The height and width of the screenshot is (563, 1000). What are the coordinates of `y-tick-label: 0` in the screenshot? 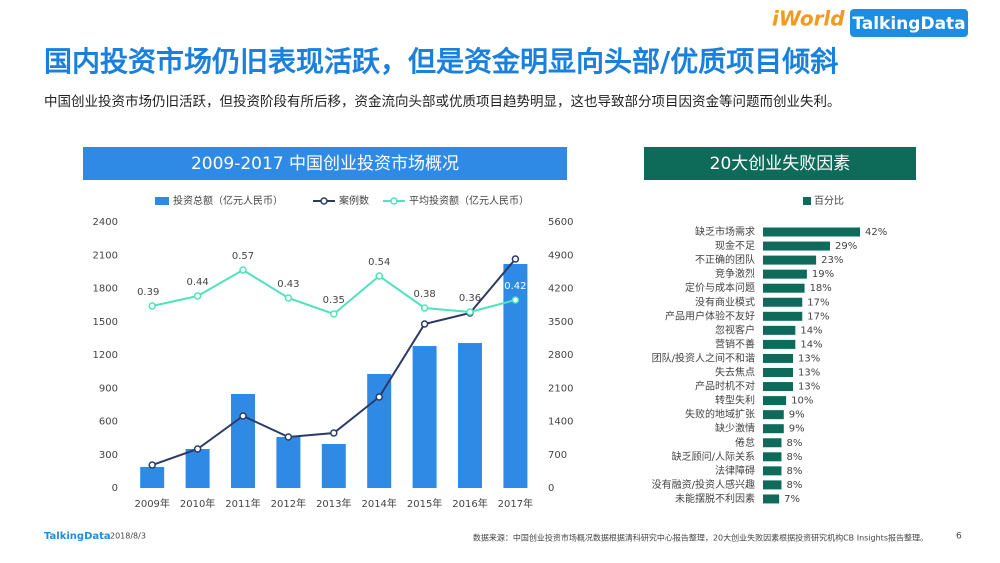 It's located at (115, 488).